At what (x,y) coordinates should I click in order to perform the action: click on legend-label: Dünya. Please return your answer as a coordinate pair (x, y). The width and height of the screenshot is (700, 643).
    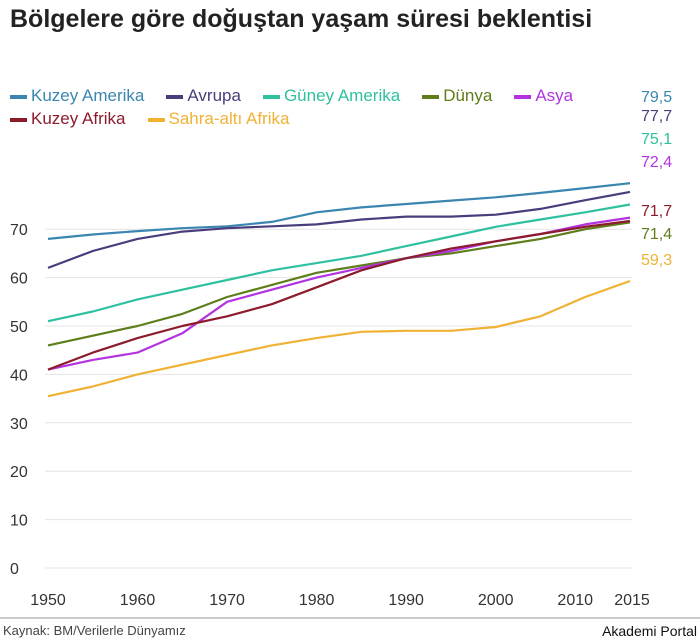
    Looking at the image, I should click on (468, 95).